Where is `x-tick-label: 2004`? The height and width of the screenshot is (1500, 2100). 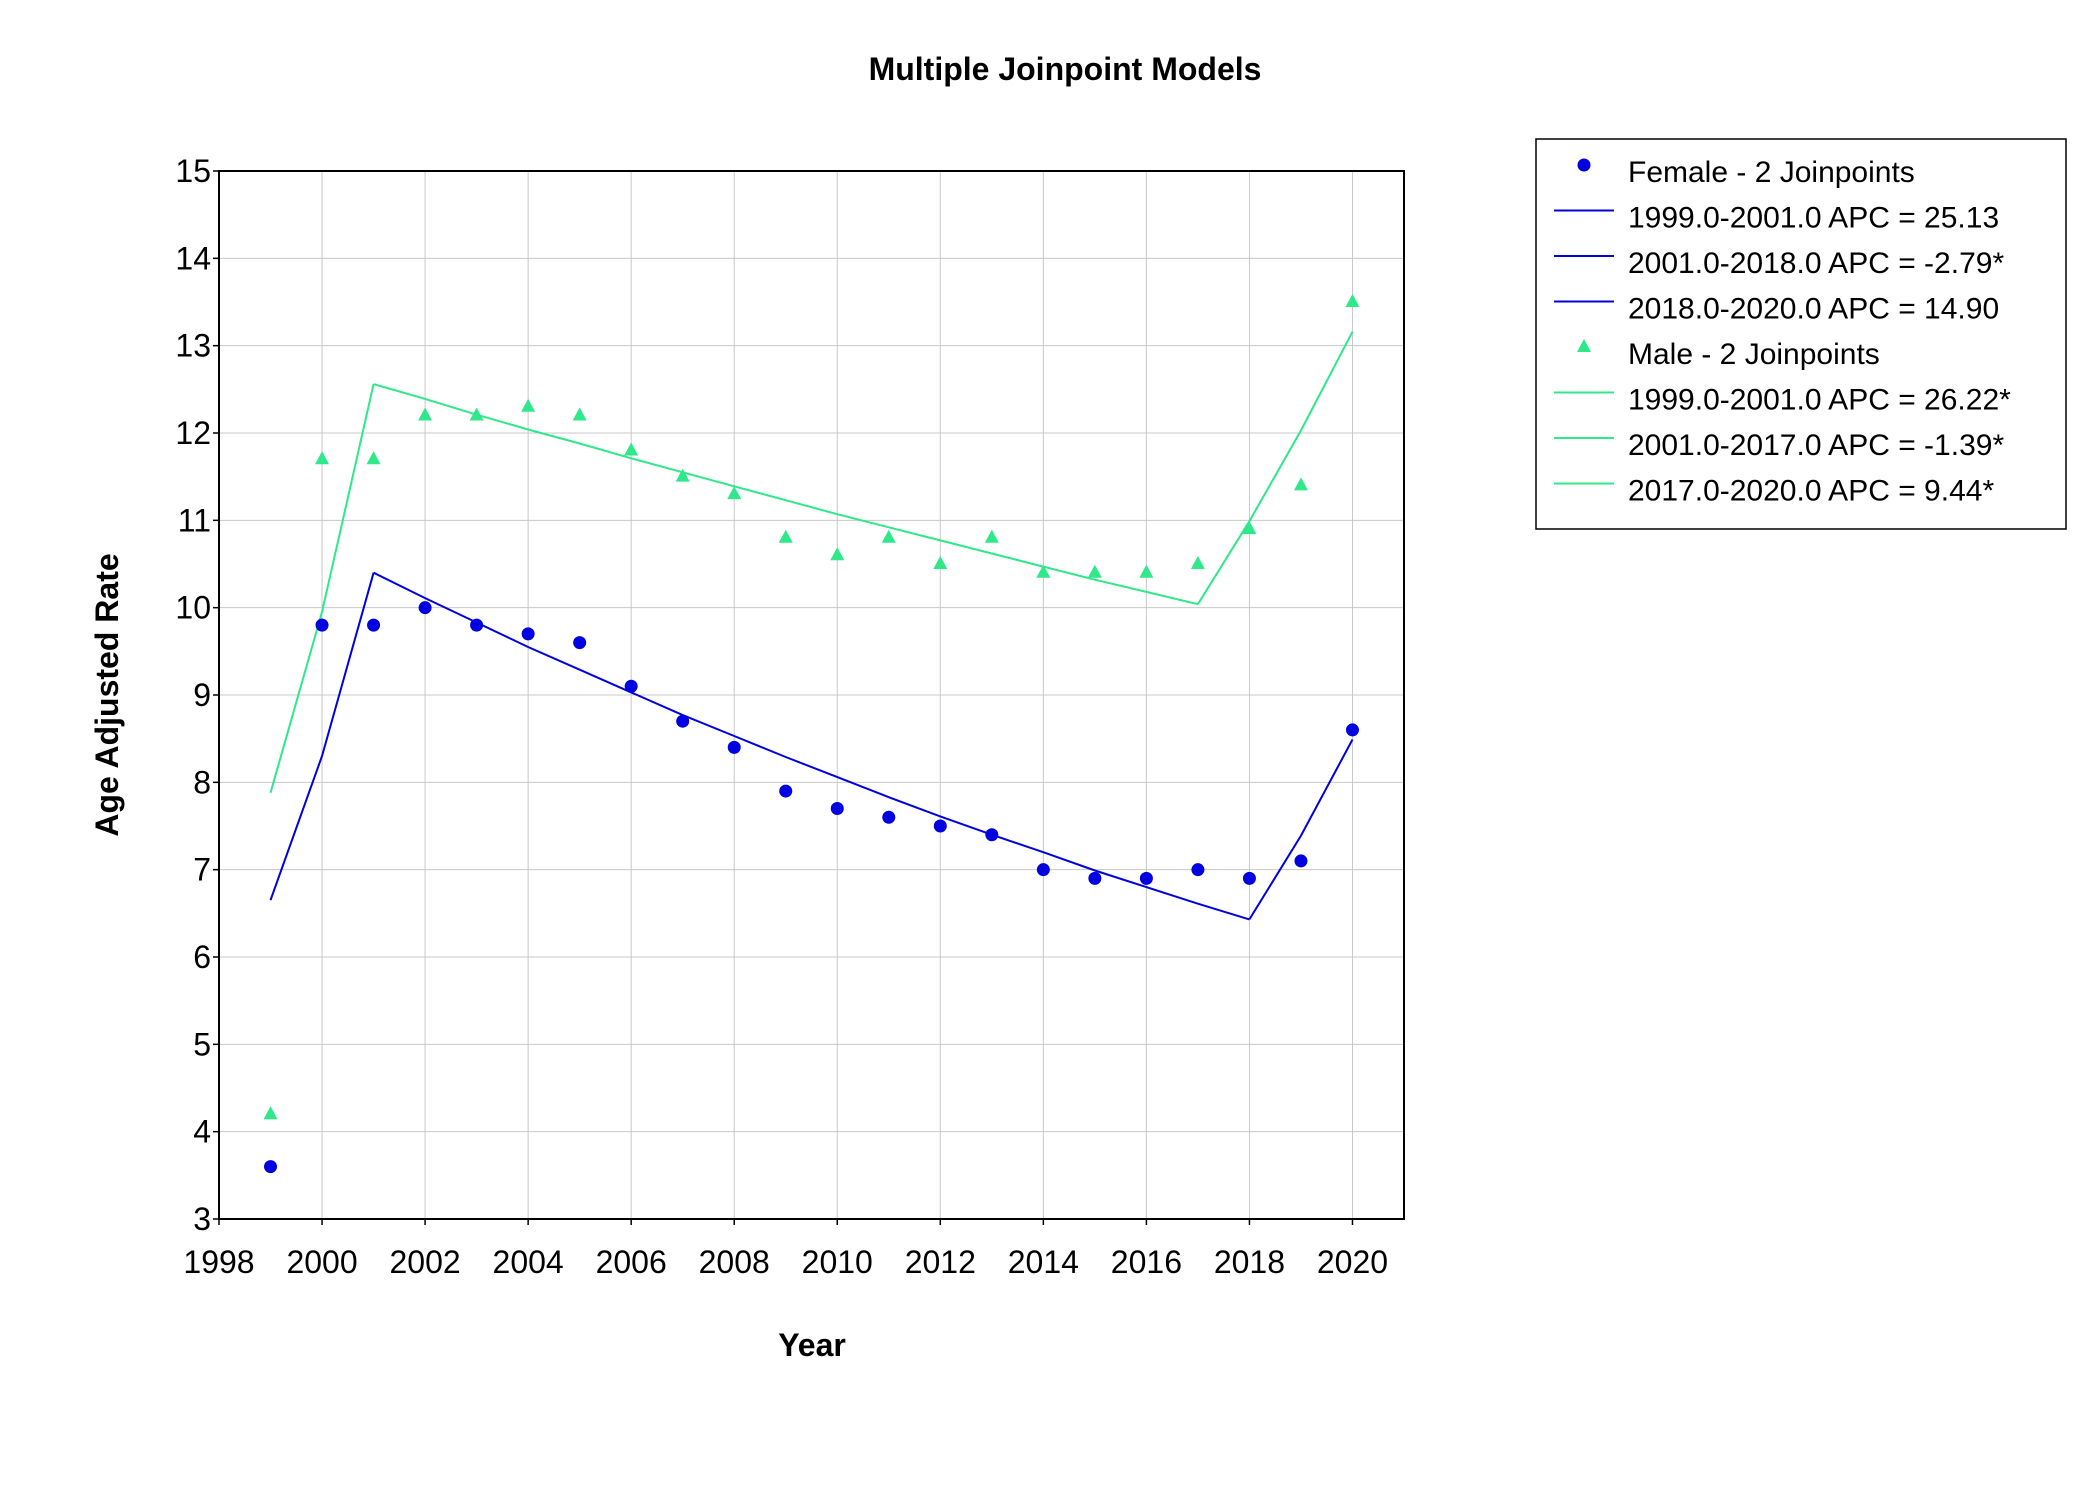 x-tick-label: 2004 is located at coordinates (528, 1262).